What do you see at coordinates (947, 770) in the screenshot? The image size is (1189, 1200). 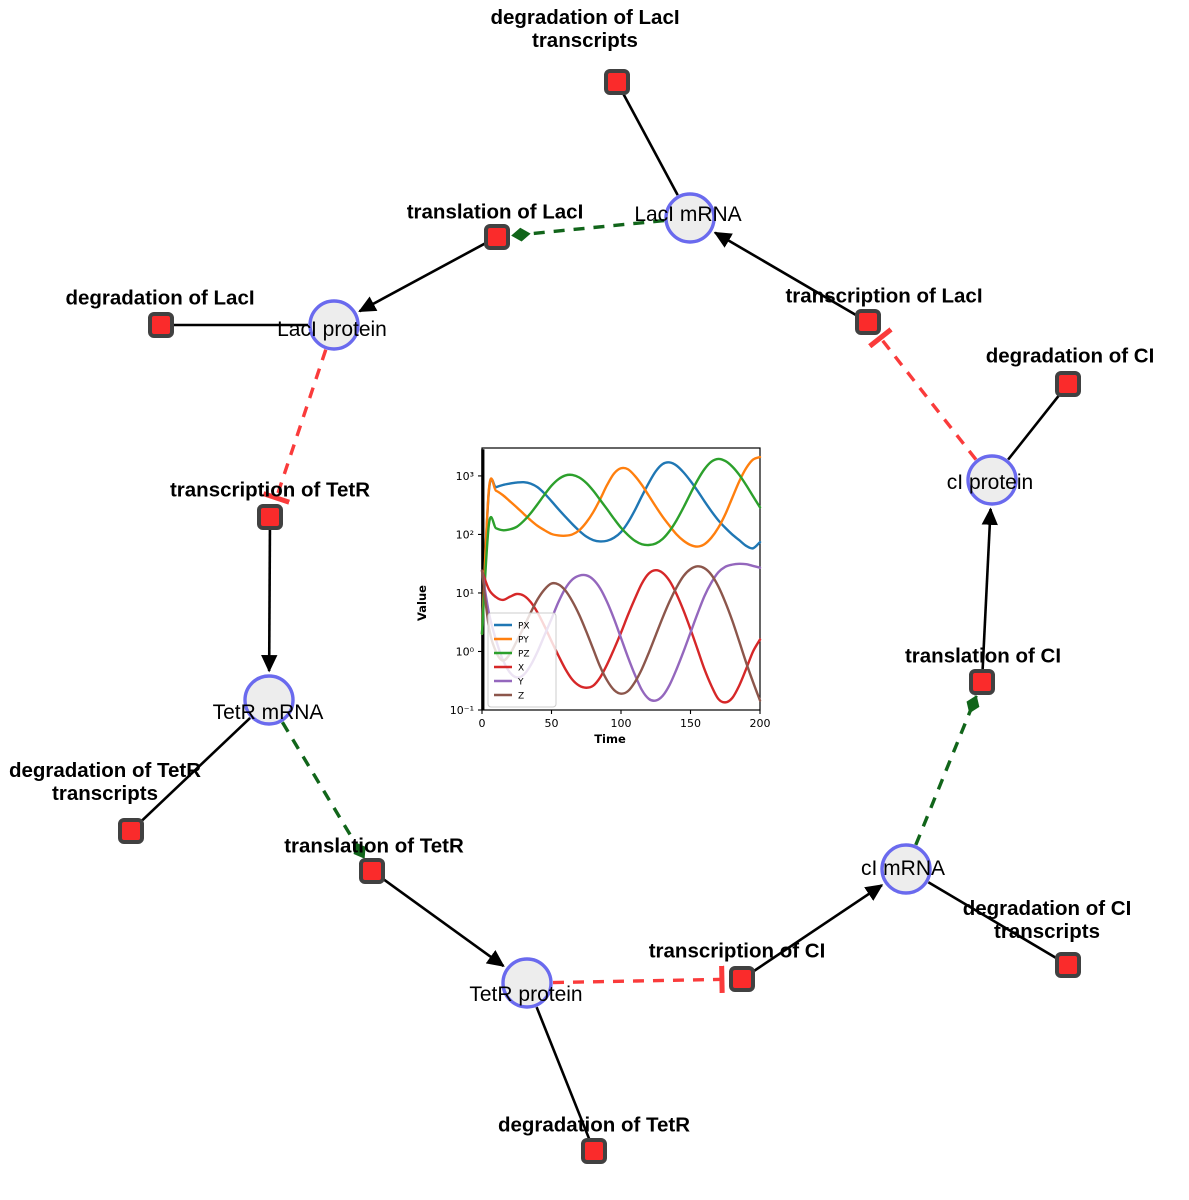 I see `edge-catalysis-ci_mrna-to-trl_ci` at bounding box center [947, 770].